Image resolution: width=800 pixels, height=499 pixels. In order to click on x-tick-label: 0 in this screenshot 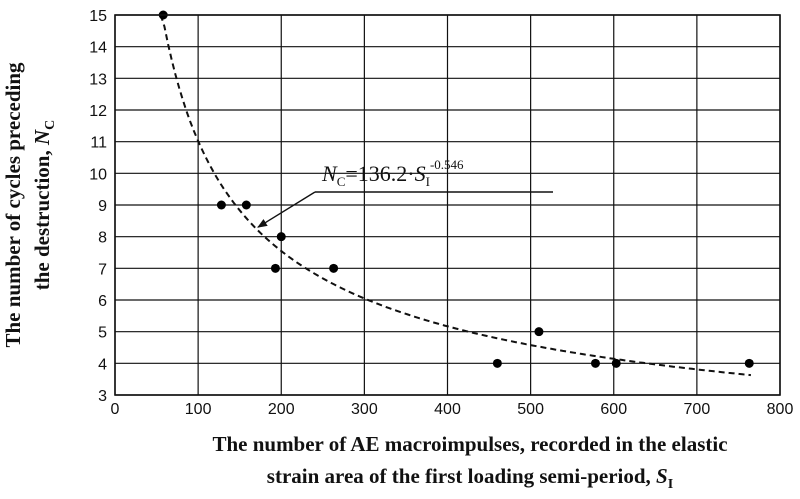, I will do `click(115, 409)`.